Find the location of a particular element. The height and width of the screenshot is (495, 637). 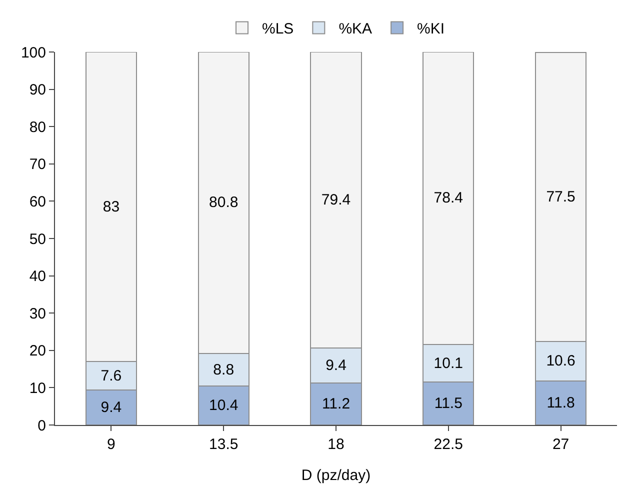

data-label: 8.8 is located at coordinates (223, 369).